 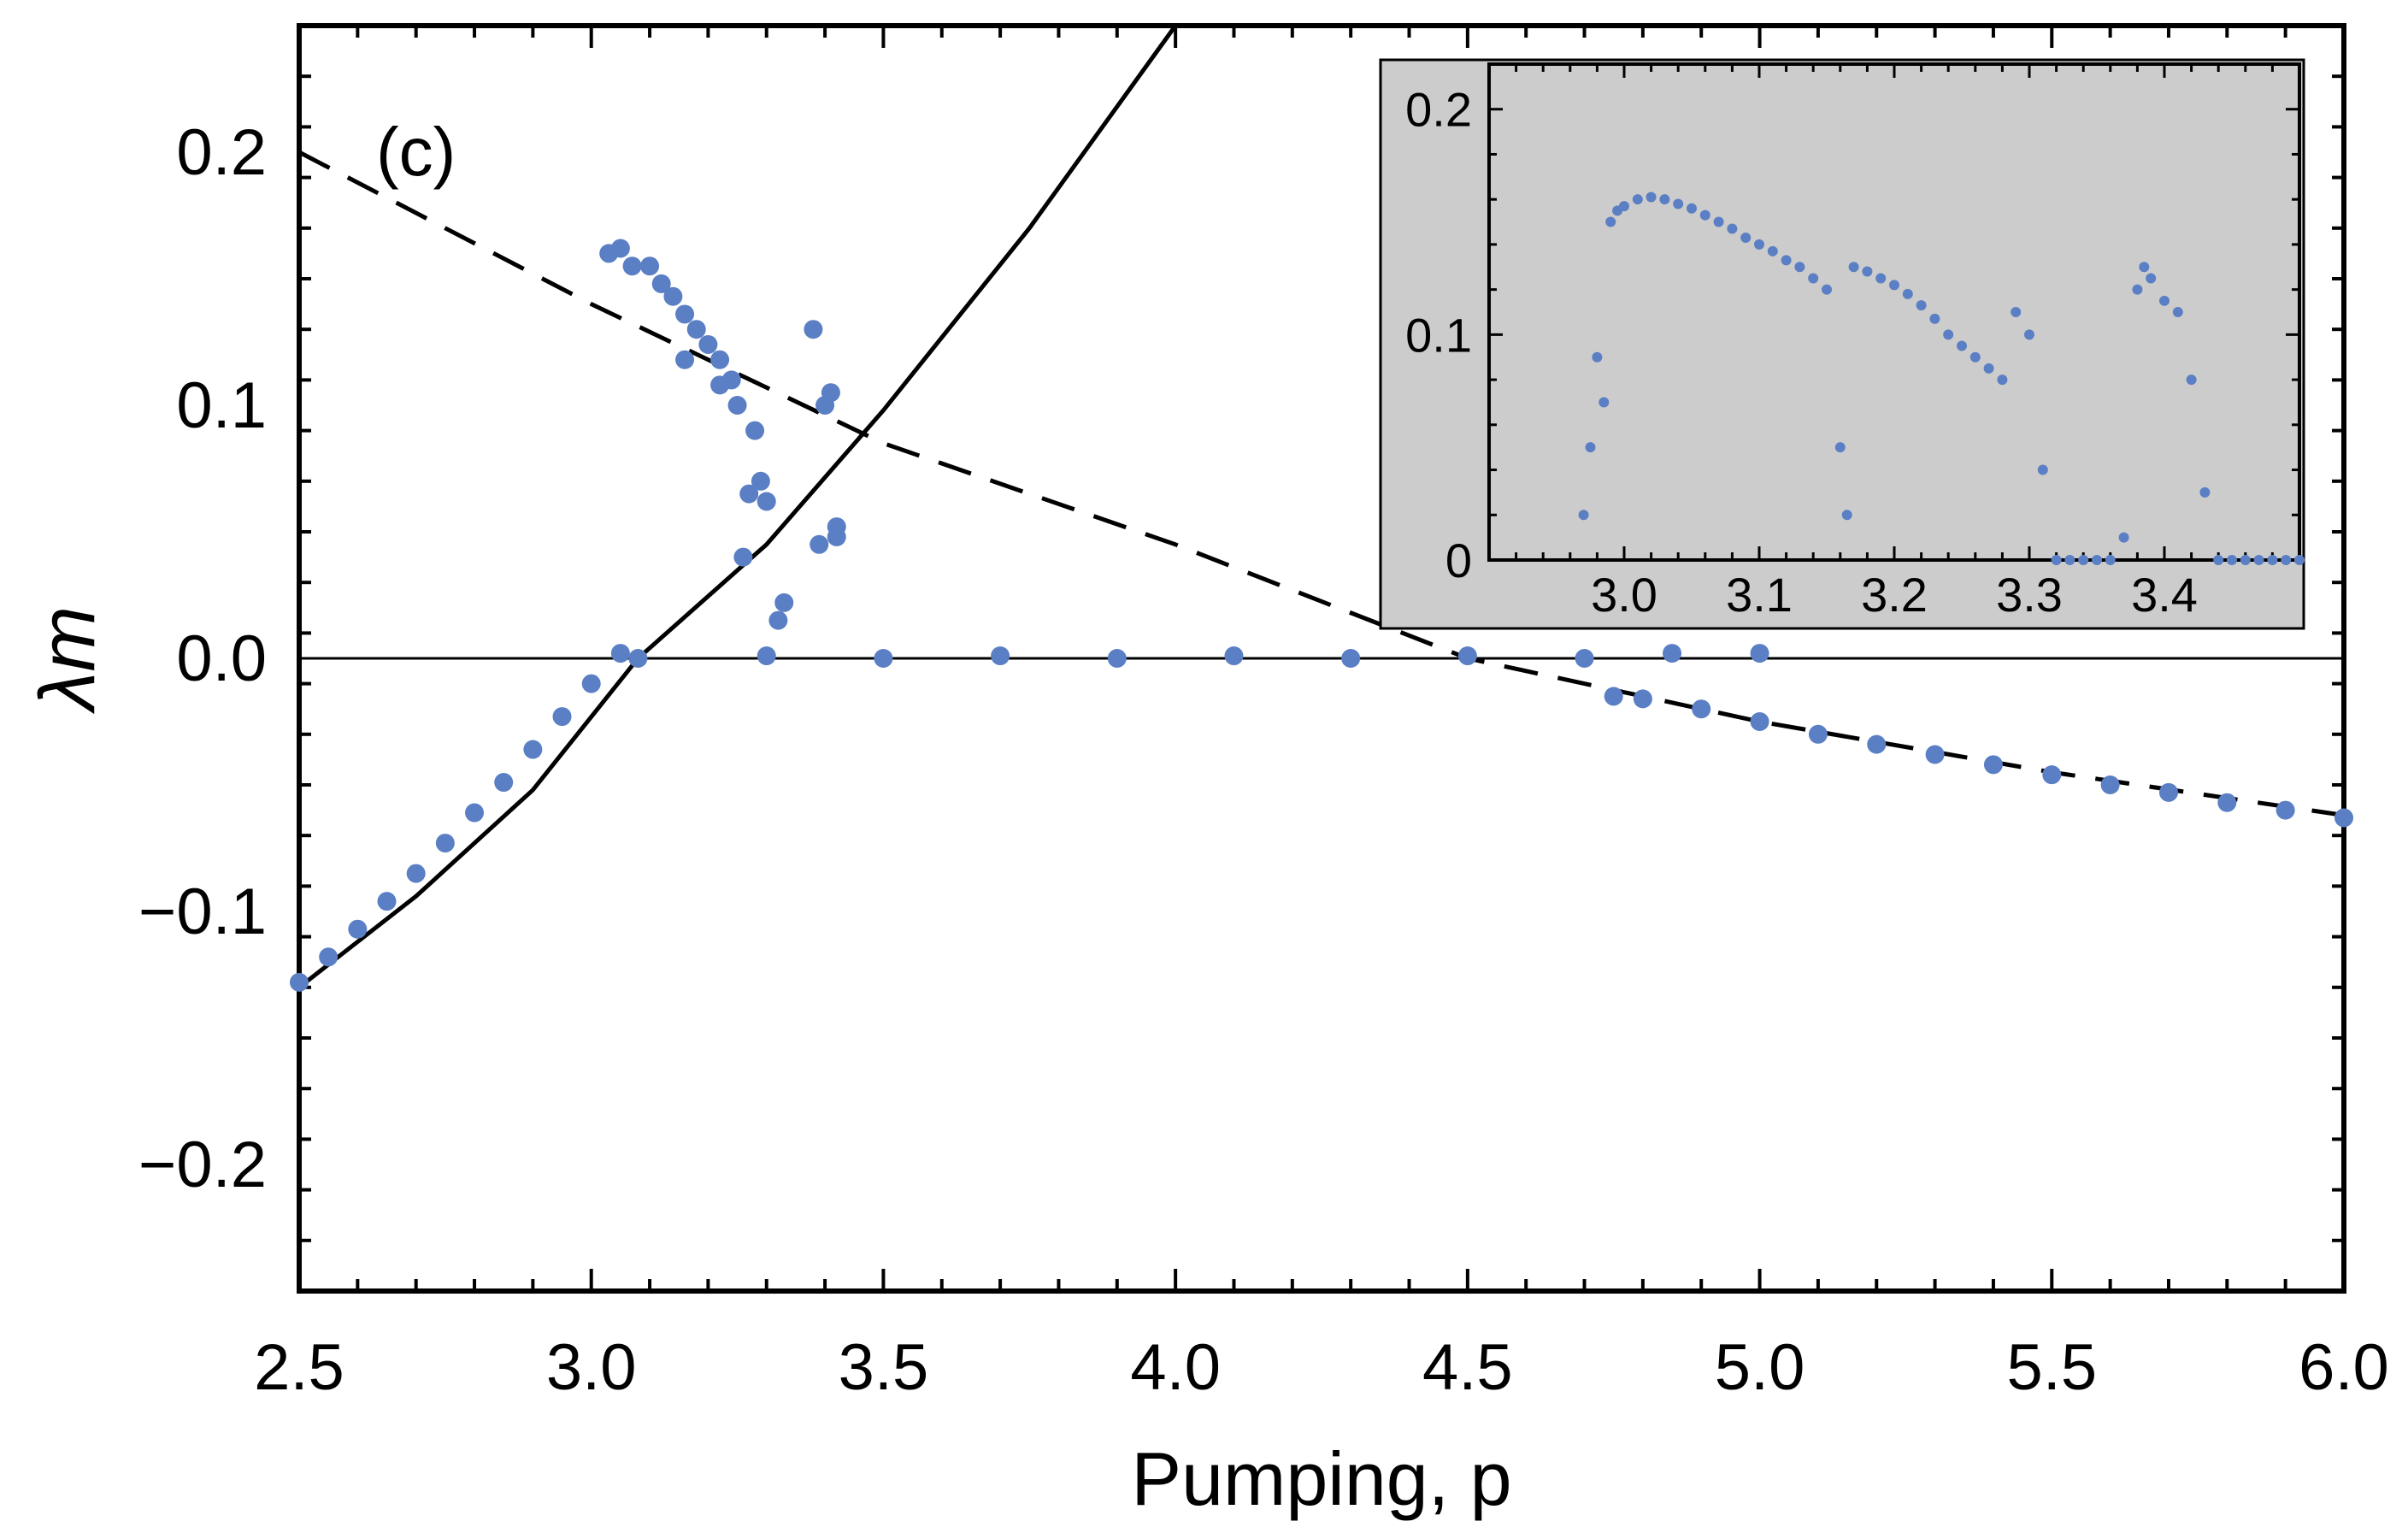 I want to click on y-tick-label: −0.1, so click(x=202, y=912).